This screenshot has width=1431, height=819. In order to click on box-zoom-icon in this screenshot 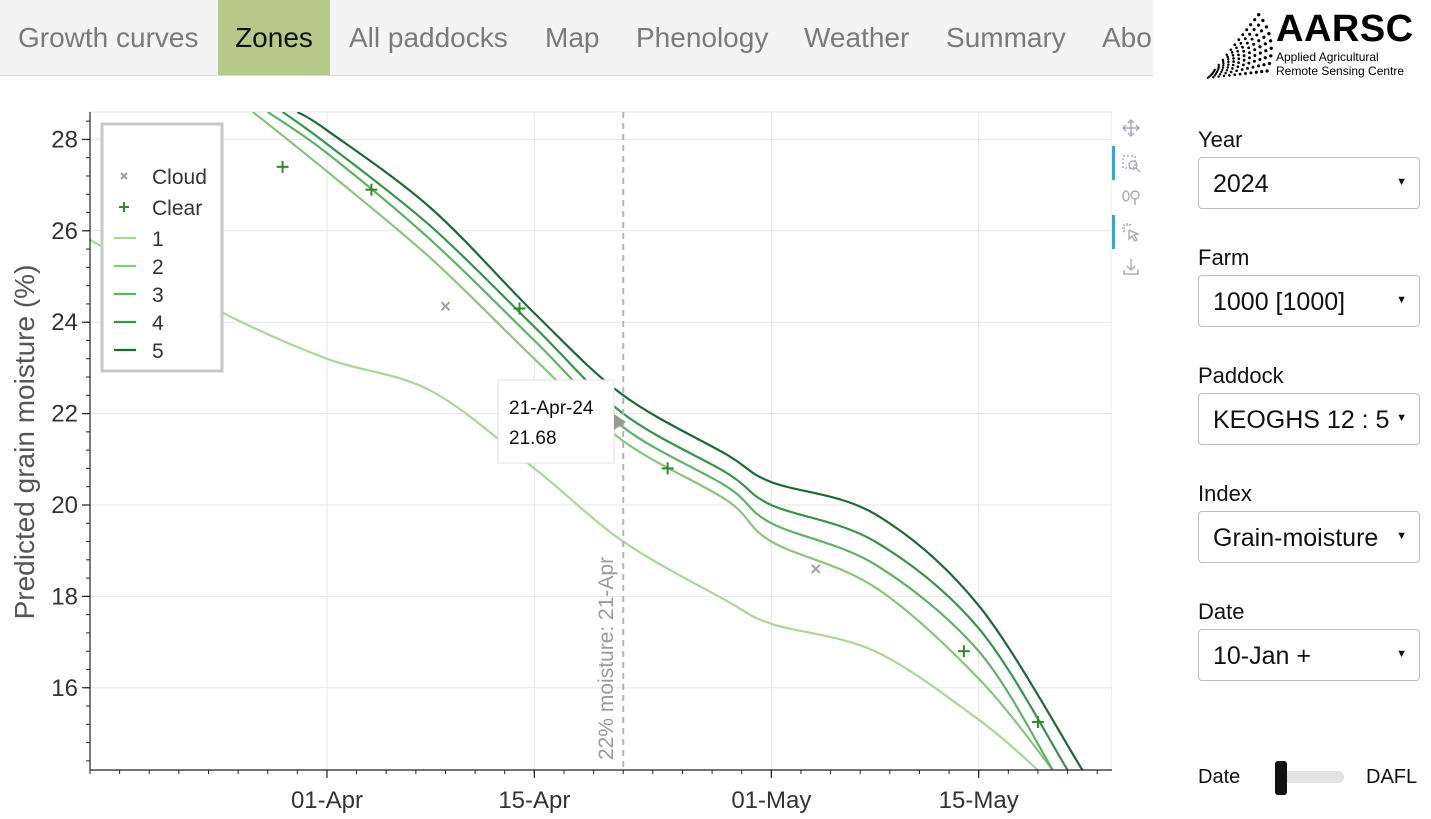, I will do `click(1131, 163)`.